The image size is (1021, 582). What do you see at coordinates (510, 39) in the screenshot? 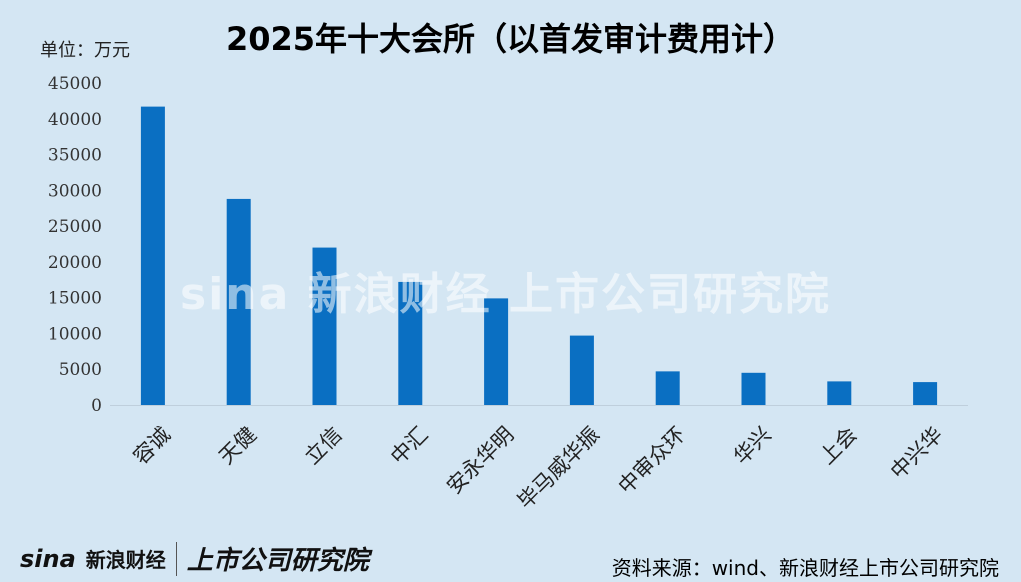
I see `chart-title: 2025年十大会所（以首发审计费用计）` at bounding box center [510, 39].